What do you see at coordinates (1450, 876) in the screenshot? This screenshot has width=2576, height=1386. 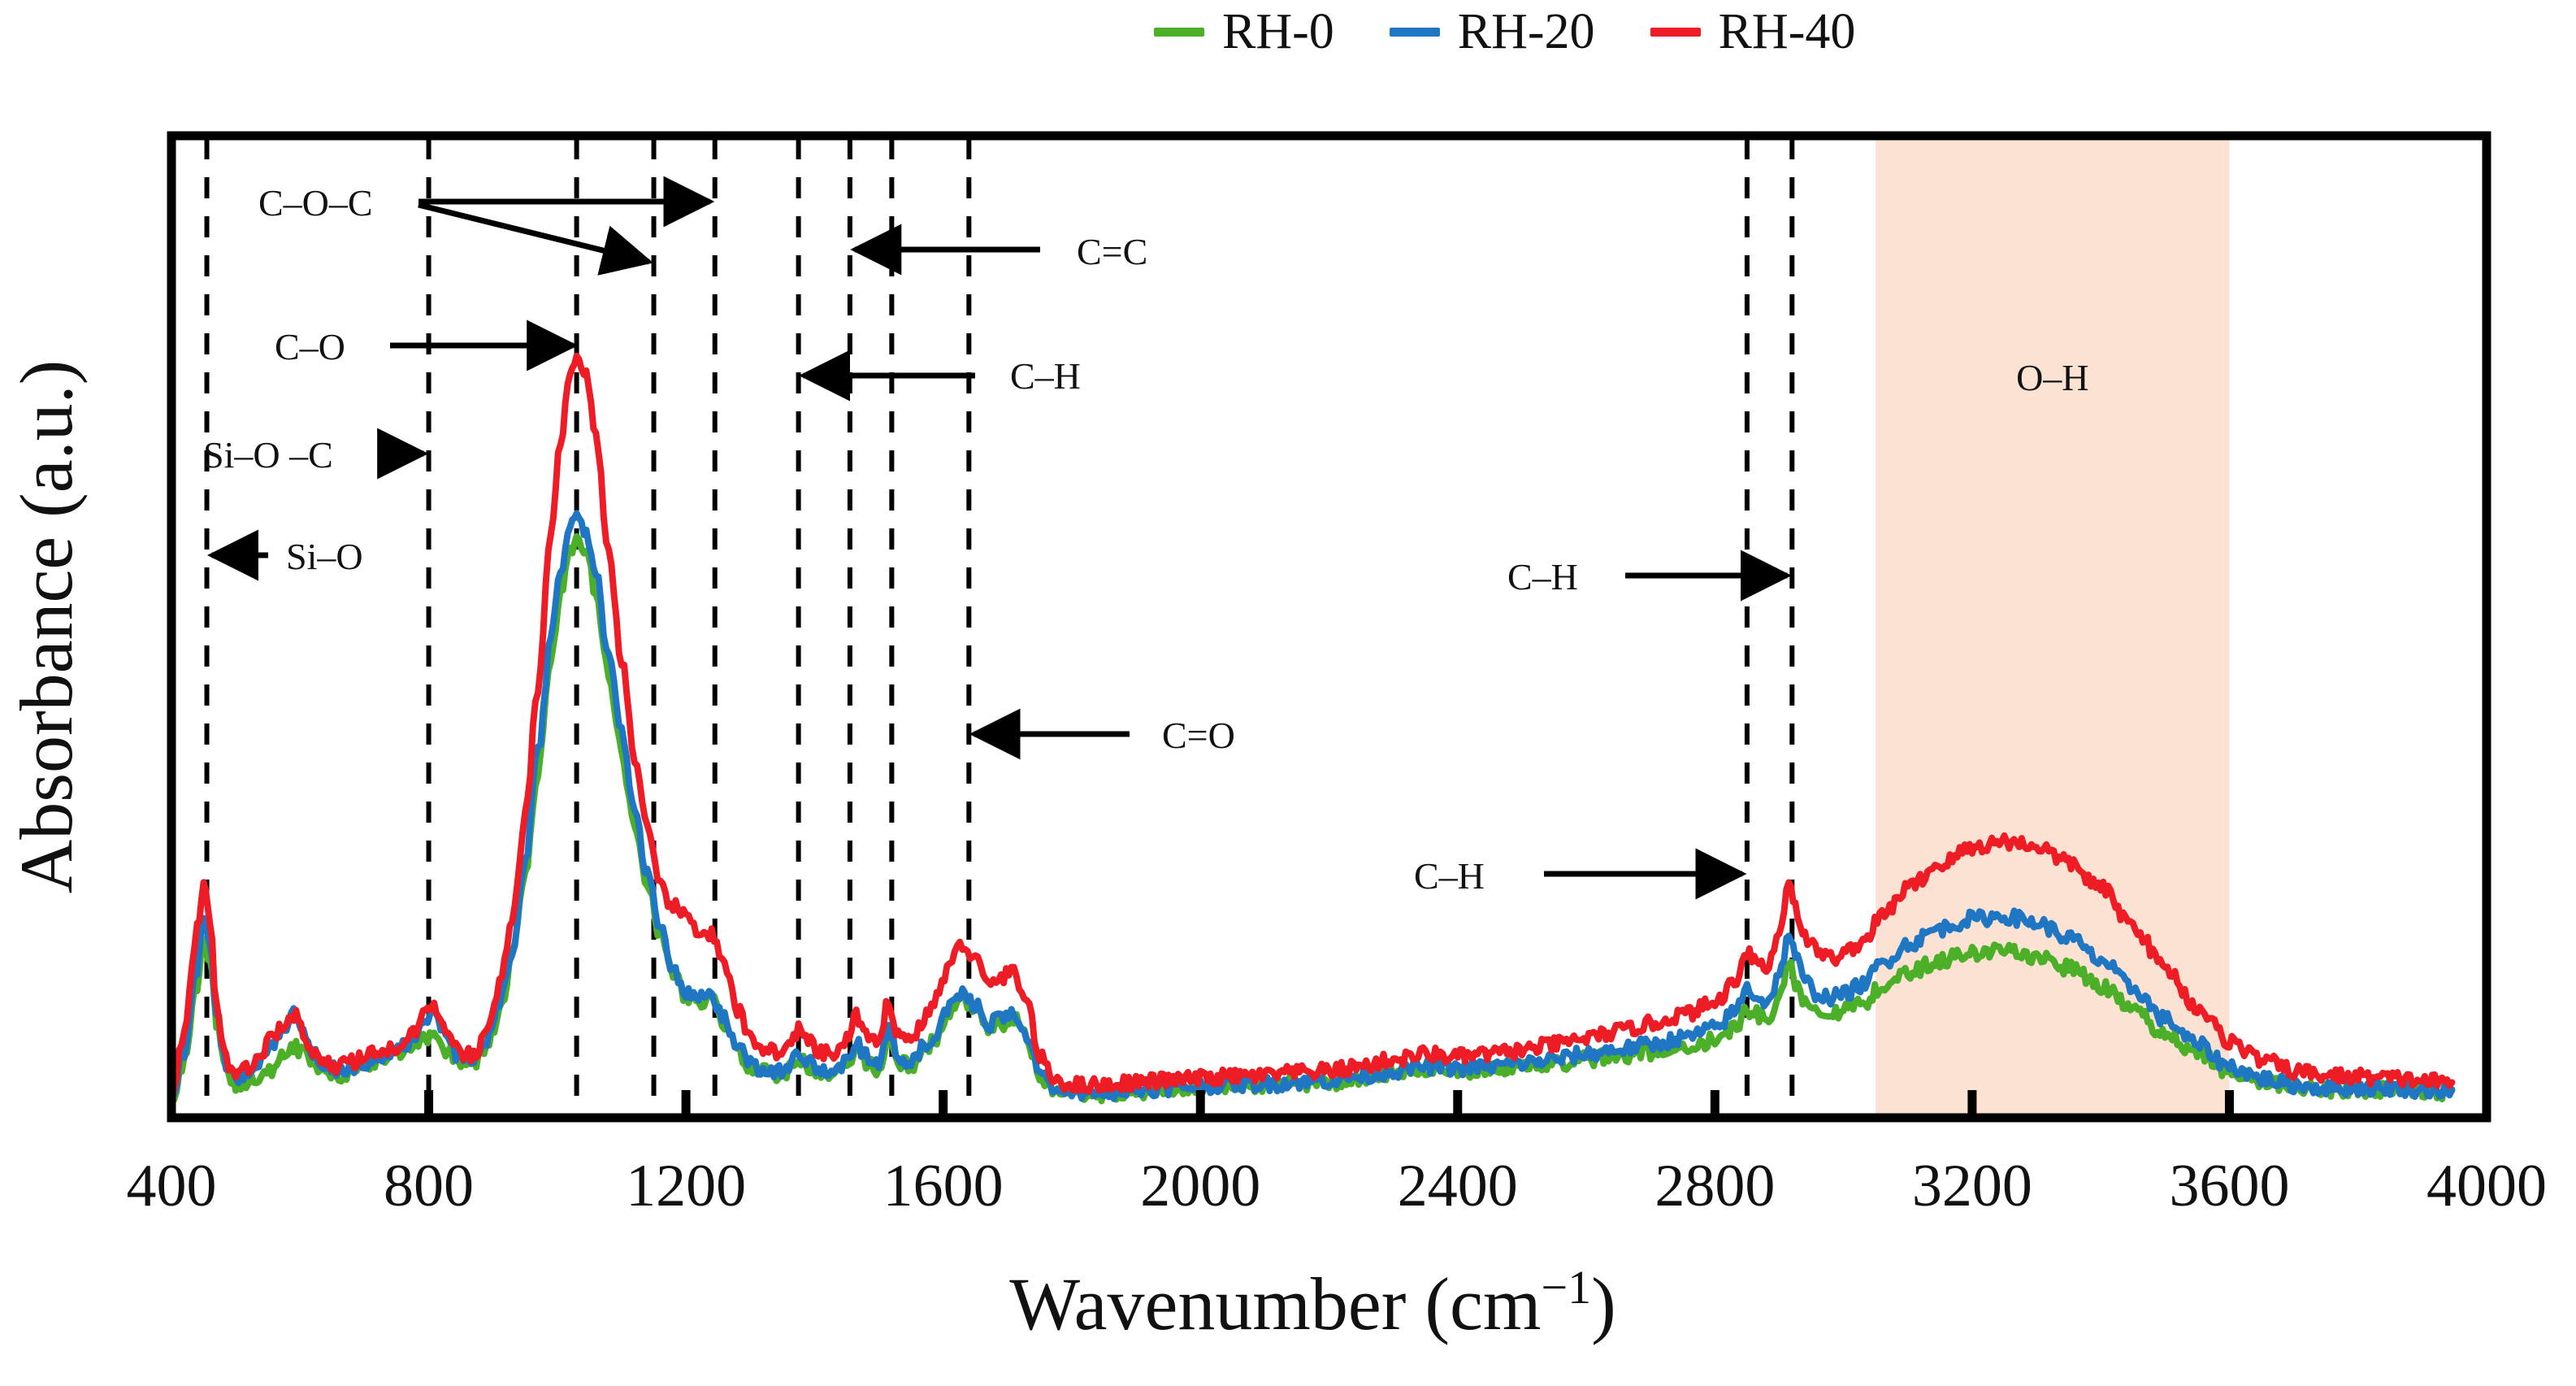 I see `annotation-label-c-h-2850: C–H` at bounding box center [1450, 876].